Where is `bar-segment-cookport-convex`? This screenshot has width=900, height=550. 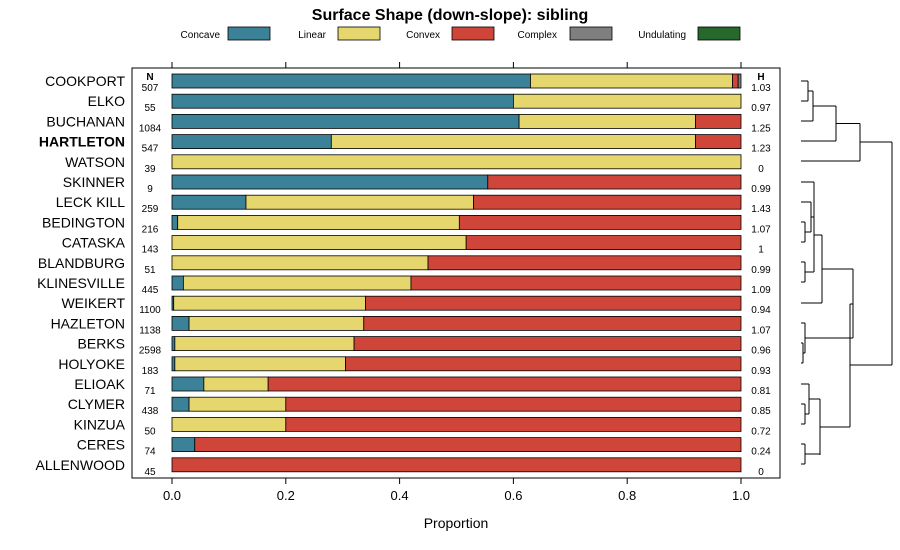
bar-segment-cookport-convex is located at coordinates (735, 81).